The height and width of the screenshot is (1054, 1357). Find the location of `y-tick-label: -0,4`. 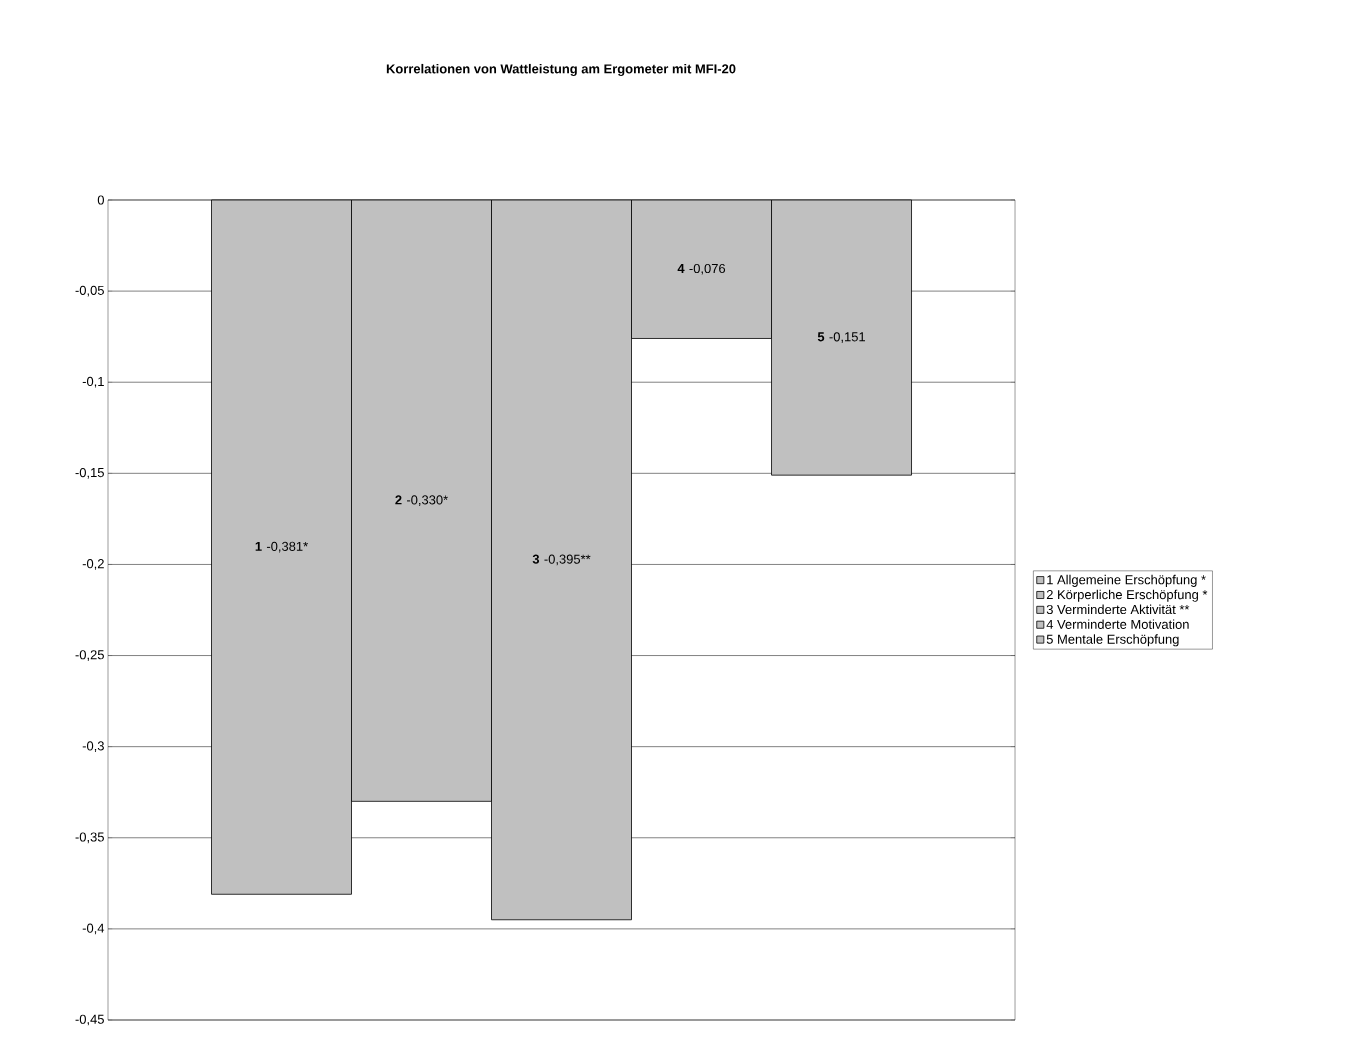

y-tick-label: -0,4 is located at coordinates (93, 929).